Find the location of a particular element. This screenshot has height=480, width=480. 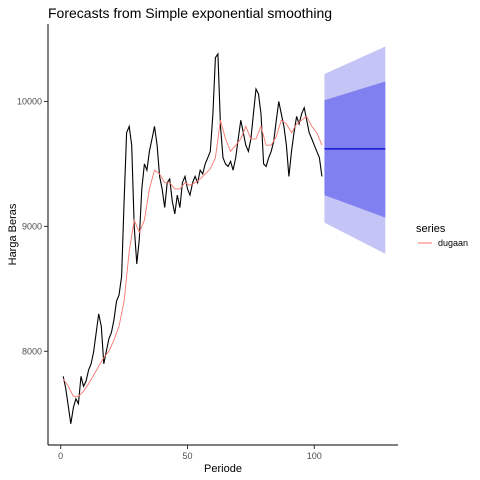

y-tick-label-8000: 8000 is located at coordinates (32, 351).